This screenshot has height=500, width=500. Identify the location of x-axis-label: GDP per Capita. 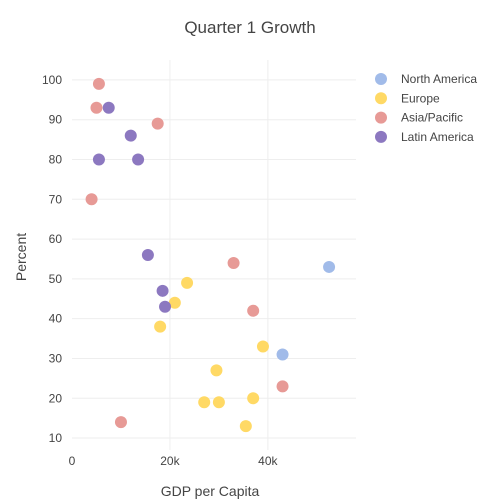
(210, 491).